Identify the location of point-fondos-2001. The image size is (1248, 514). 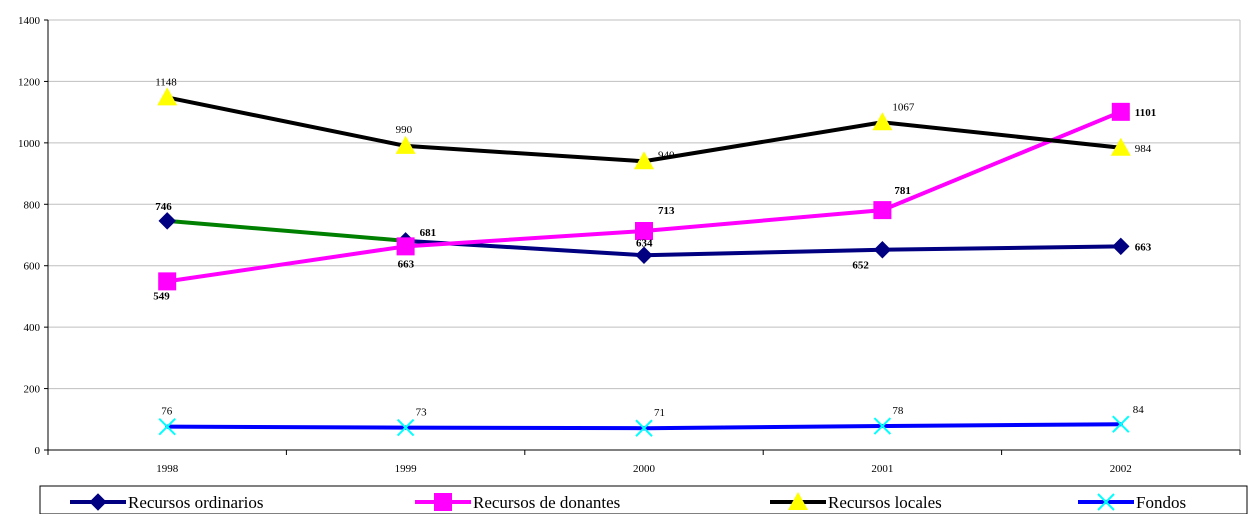
(882, 426).